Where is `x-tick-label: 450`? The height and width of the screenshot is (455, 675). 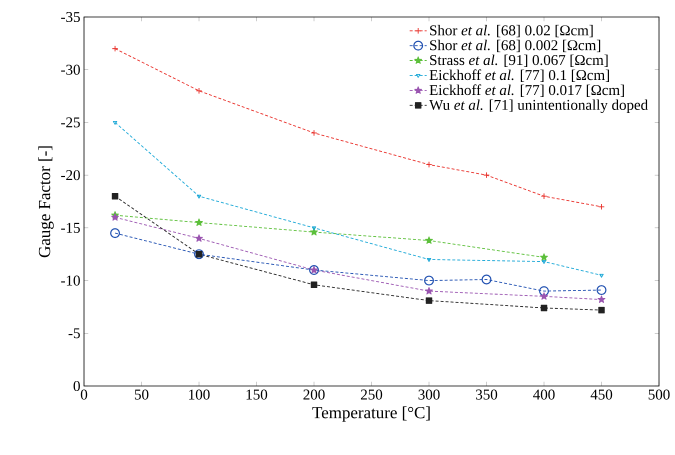 x-tick-label: 450 is located at coordinates (601, 395).